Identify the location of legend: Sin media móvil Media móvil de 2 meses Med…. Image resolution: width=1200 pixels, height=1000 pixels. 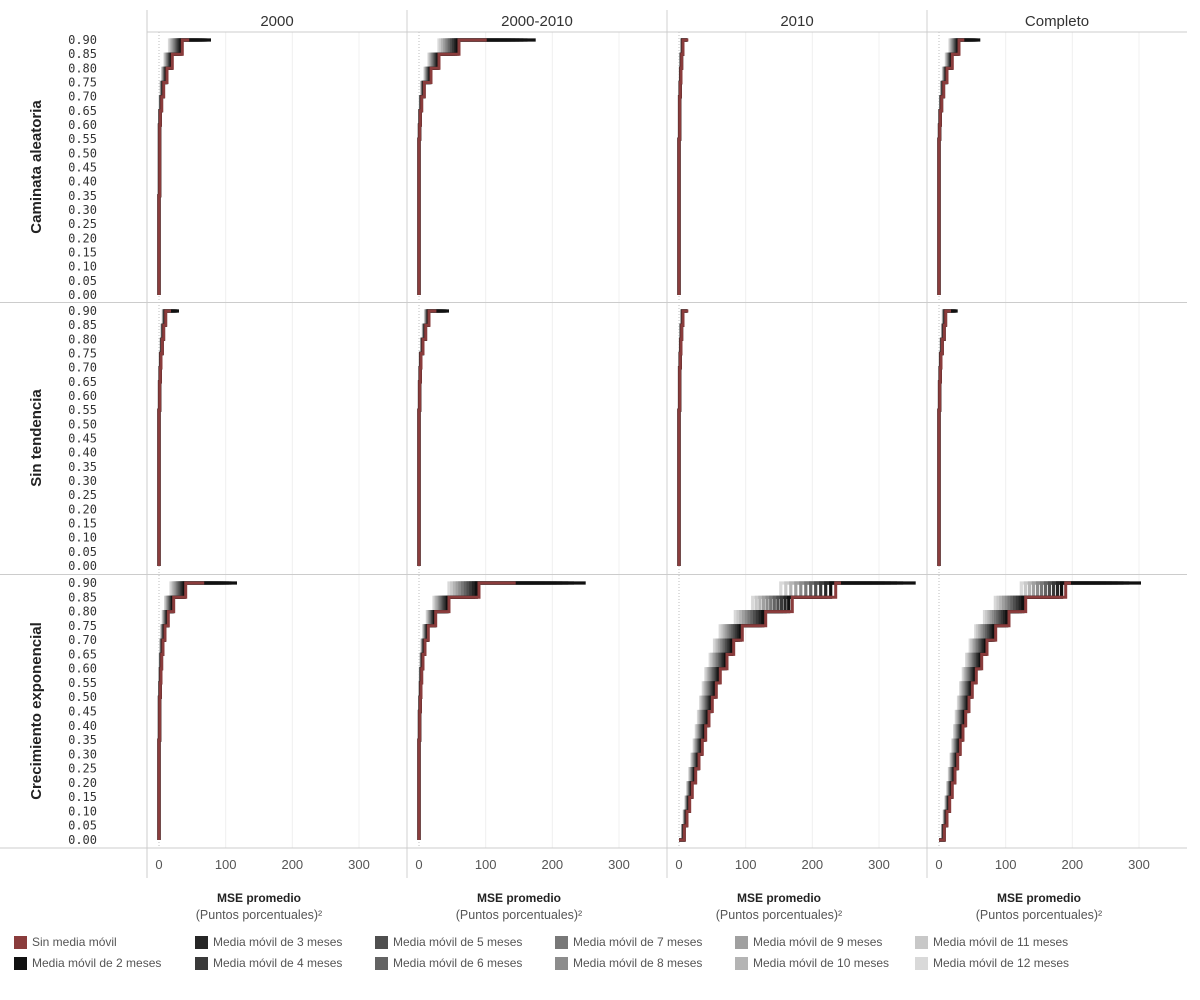
(604, 957).